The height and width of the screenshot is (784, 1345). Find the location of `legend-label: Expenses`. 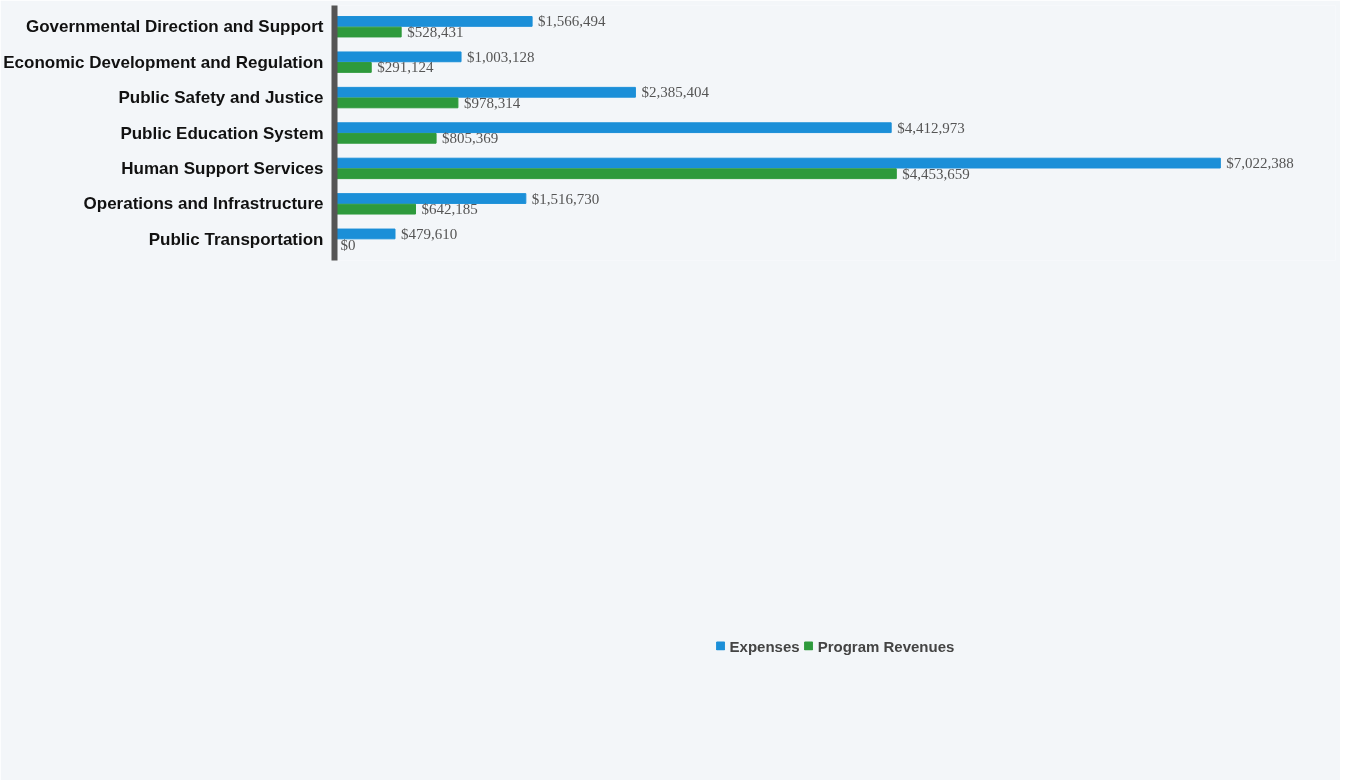

legend-label: Expenses is located at coordinates (764, 646).